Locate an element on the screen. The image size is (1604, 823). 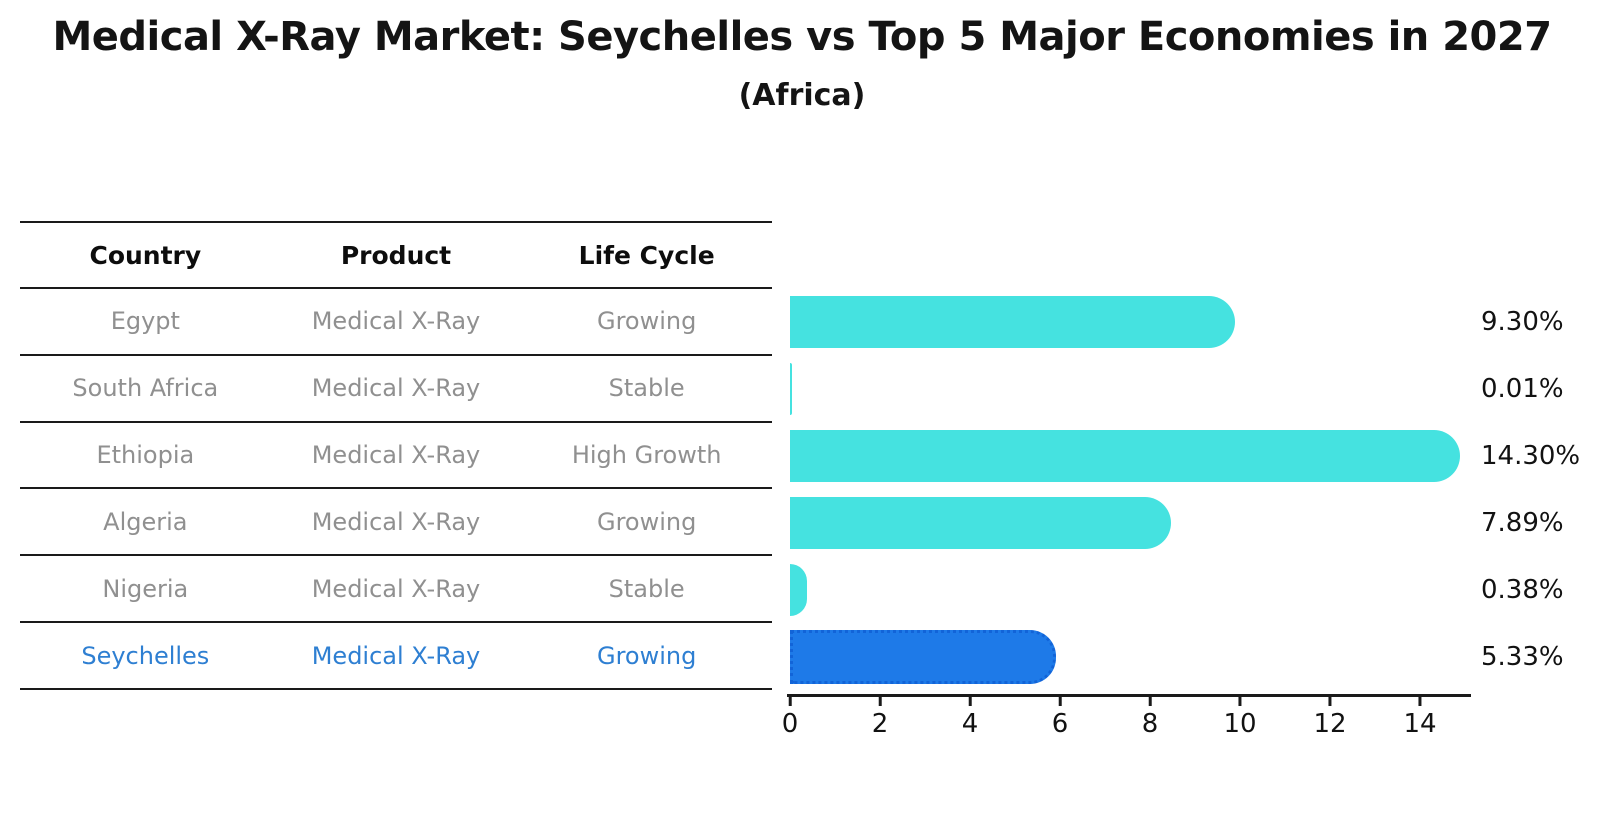
table-header-row: Country Product Life Cycle is located at coordinates (396, 255).